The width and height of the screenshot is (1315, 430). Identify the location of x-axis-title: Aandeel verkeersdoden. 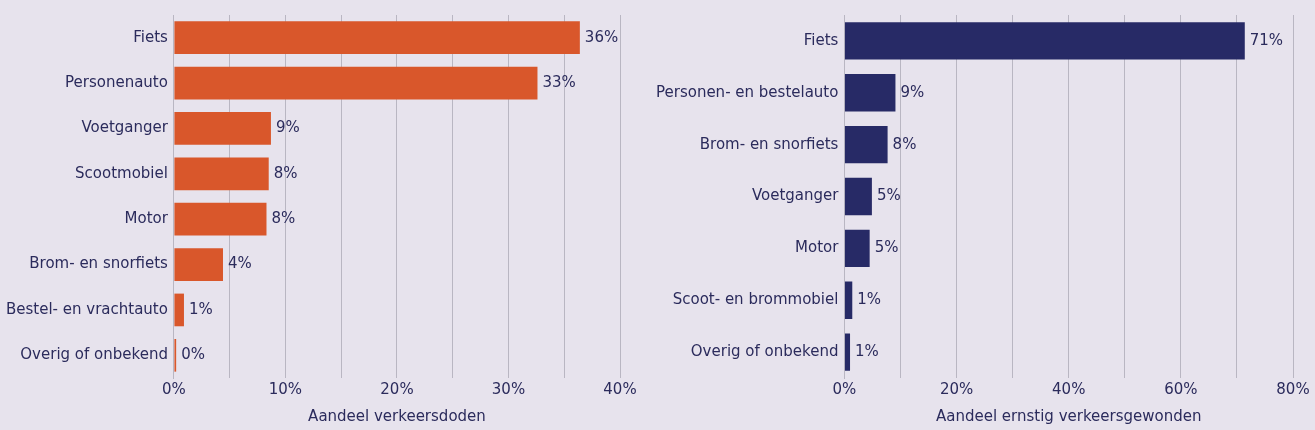
(397, 415).